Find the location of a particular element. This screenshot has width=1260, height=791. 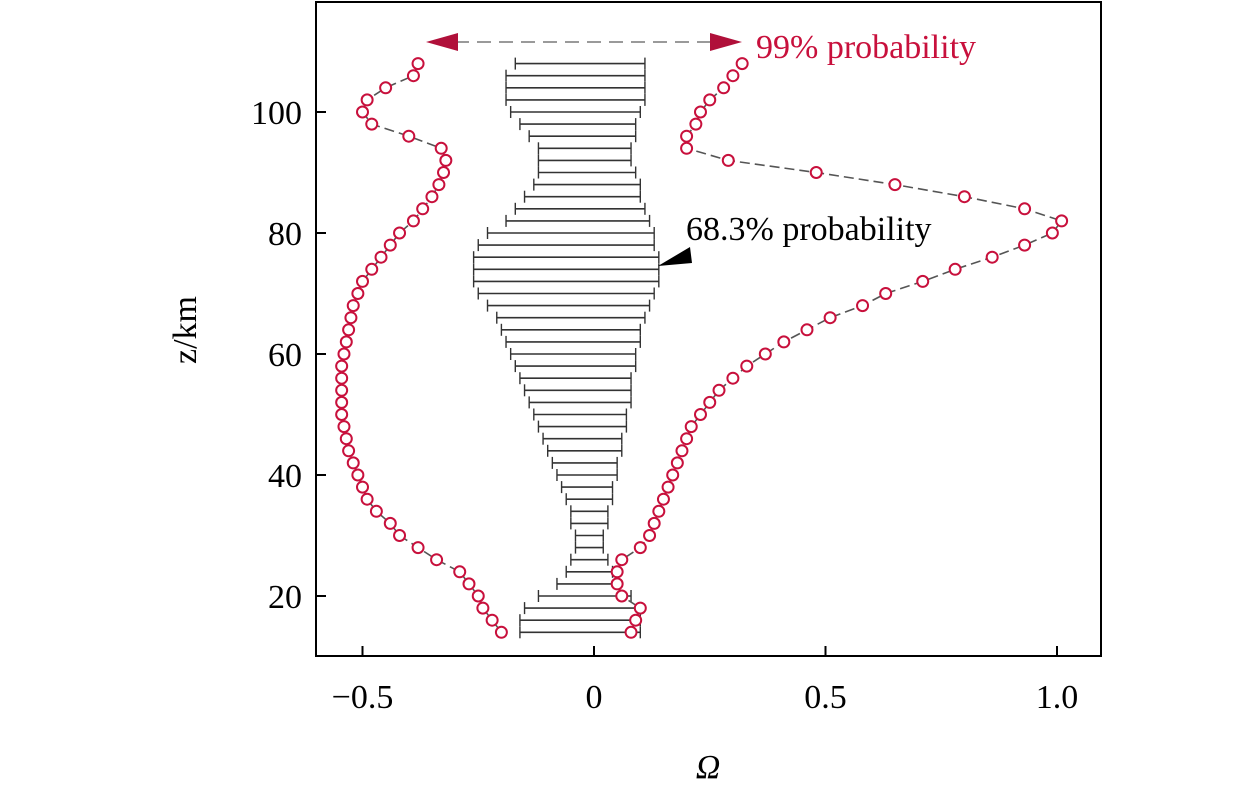

y-tick-label: 80 is located at coordinates (285, 234).